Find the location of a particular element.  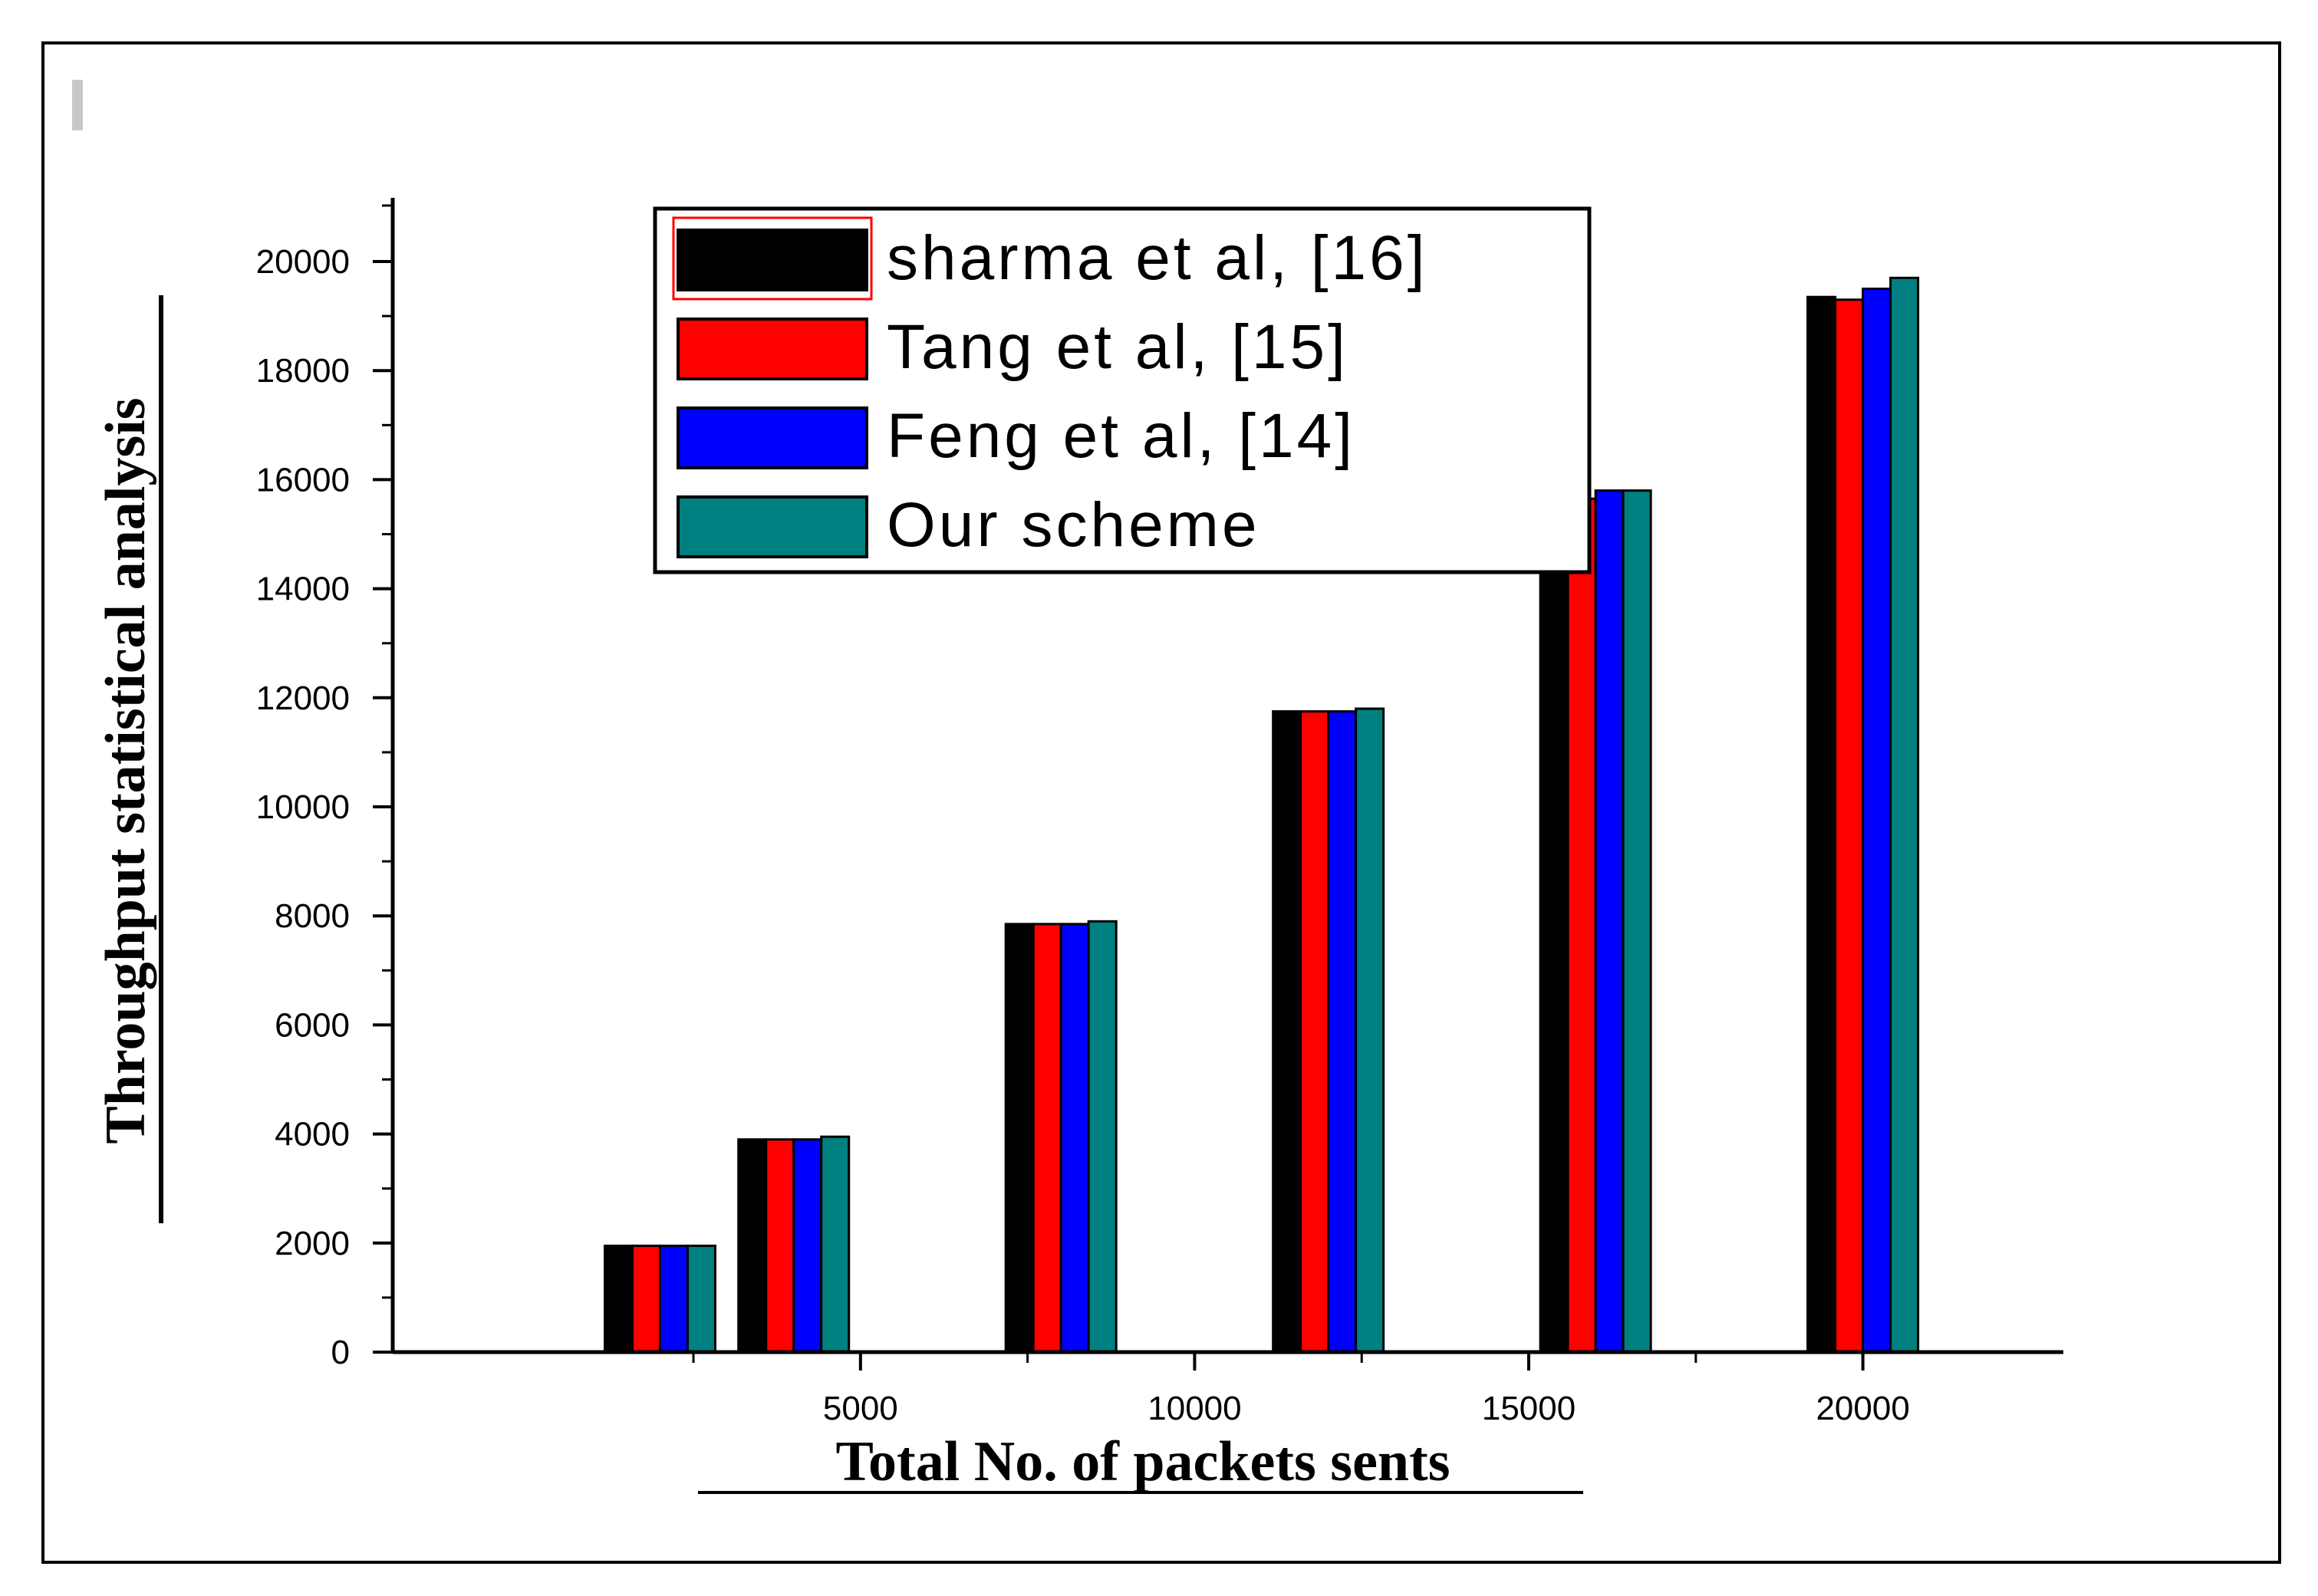

y-tick-label: 4000 is located at coordinates (312, 1134).